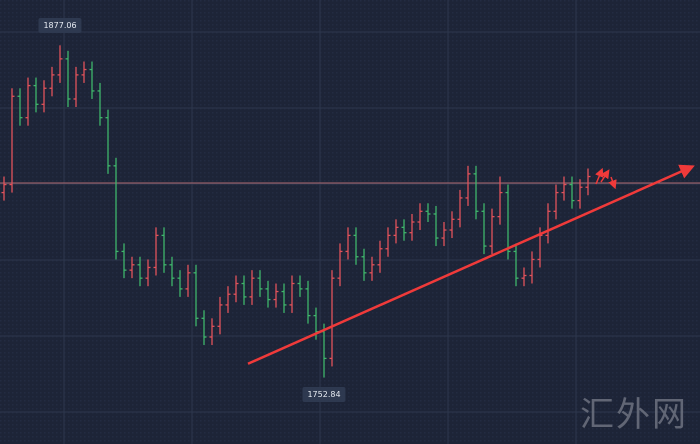  What do you see at coordinates (634, 415) in the screenshot?
I see `watermark-logo: 汇外网` at bounding box center [634, 415].